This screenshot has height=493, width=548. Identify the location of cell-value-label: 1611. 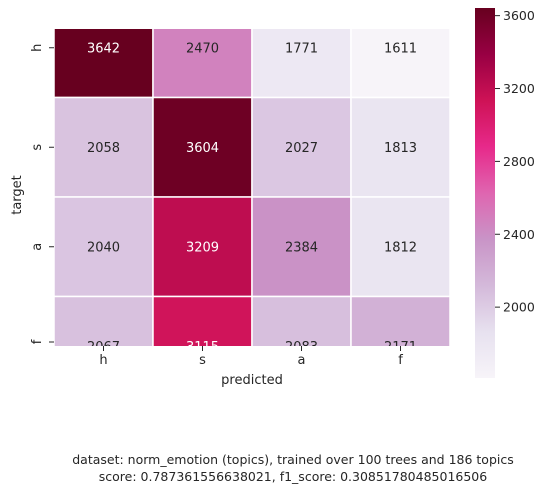
(400, 48).